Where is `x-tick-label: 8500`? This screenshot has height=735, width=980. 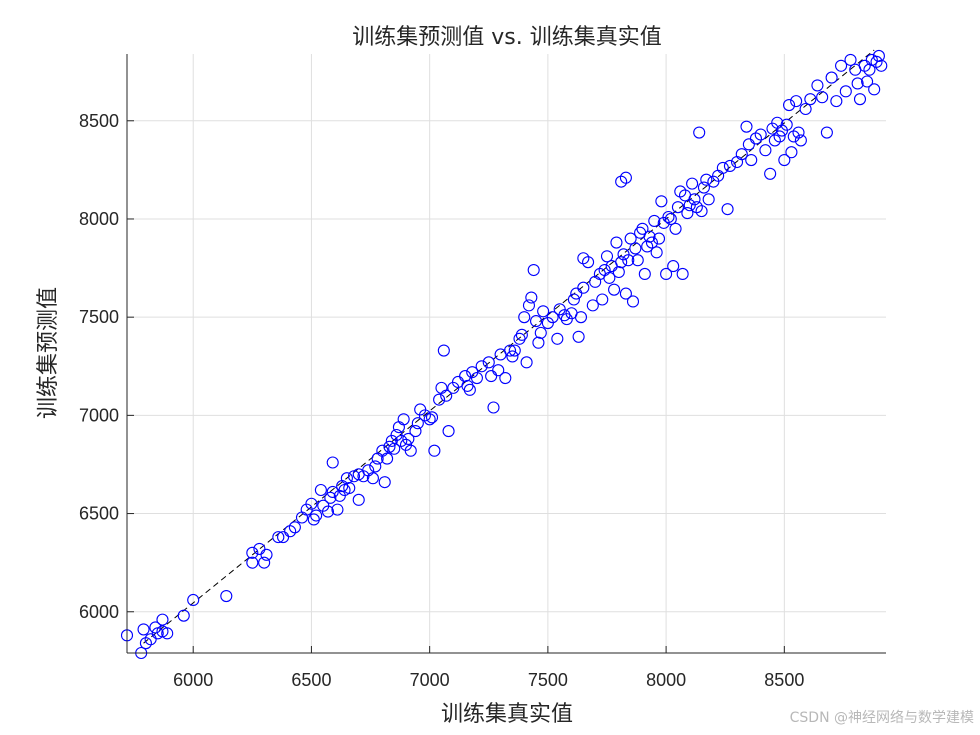
x-tick-label: 8500 is located at coordinates (784, 680).